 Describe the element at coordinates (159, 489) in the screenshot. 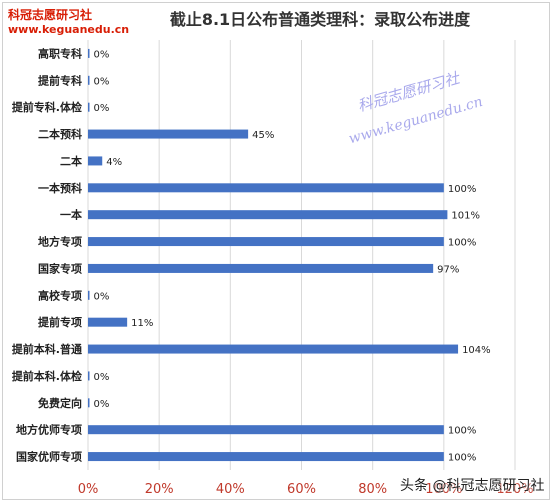

I see `x-tick-label: 20%` at that location.